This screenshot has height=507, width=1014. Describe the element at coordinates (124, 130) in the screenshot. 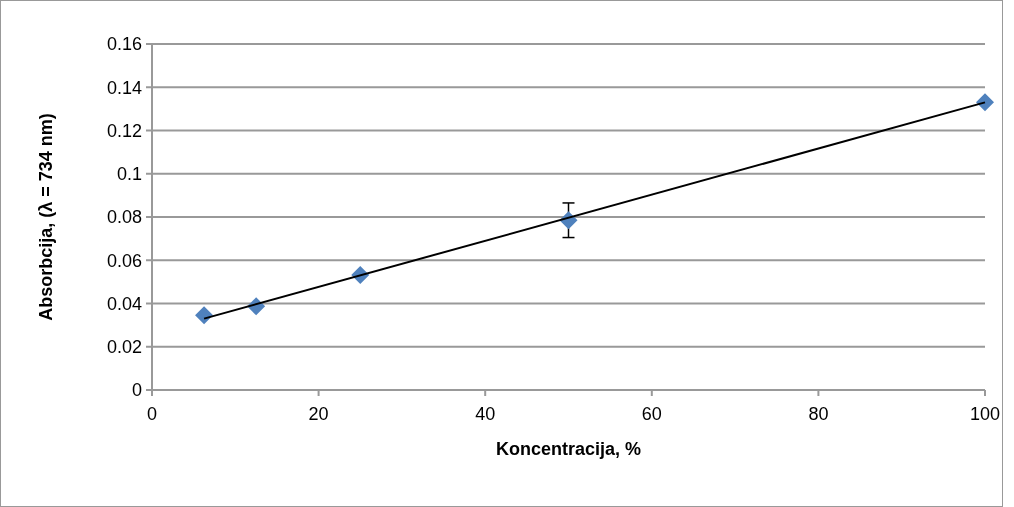

I see `y-tick-label: 0.12` at that location.